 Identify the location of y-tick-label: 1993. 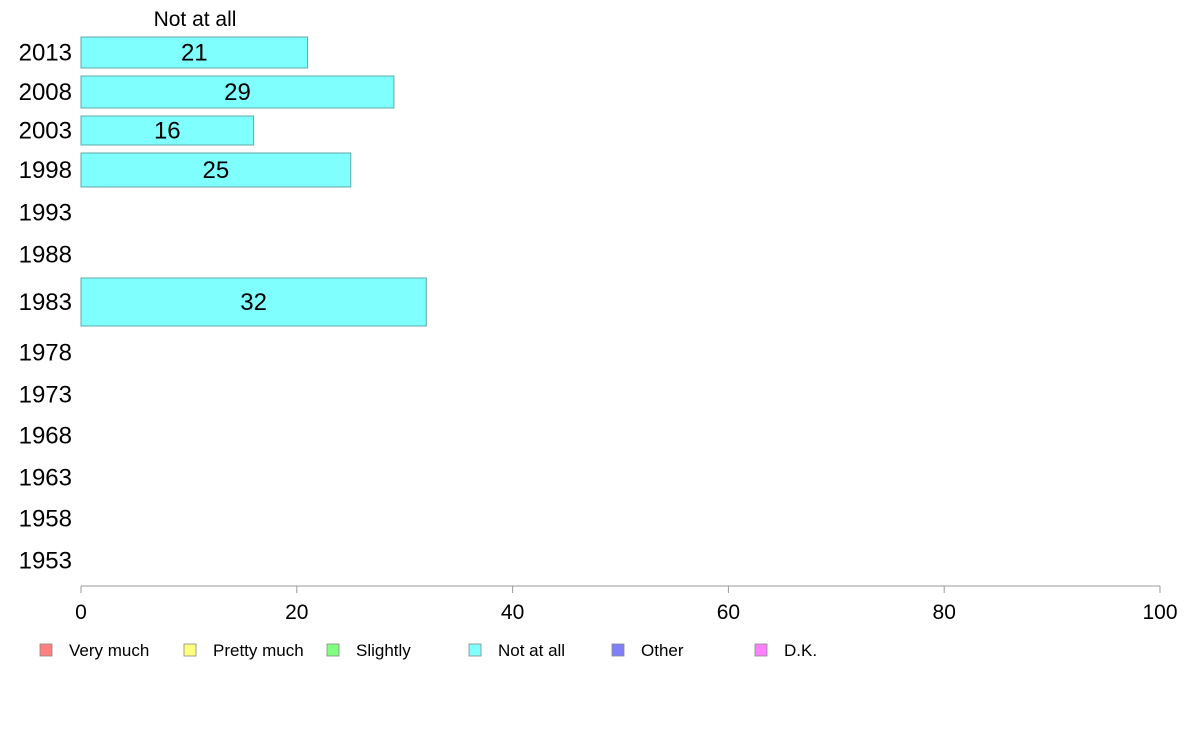
(45, 213).